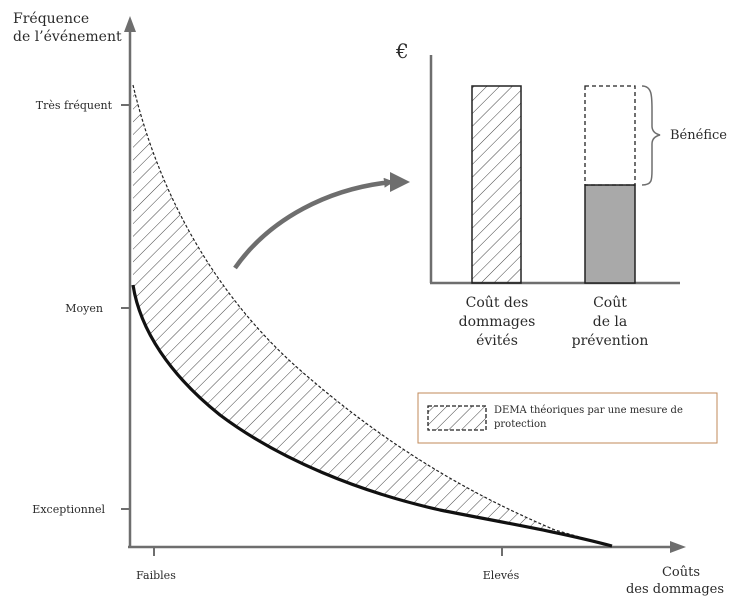 The width and height of the screenshot is (733, 600). Describe the element at coordinates (675, 589) in the screenshot. I see `x-axis-title-line2: des dommages` at that location.